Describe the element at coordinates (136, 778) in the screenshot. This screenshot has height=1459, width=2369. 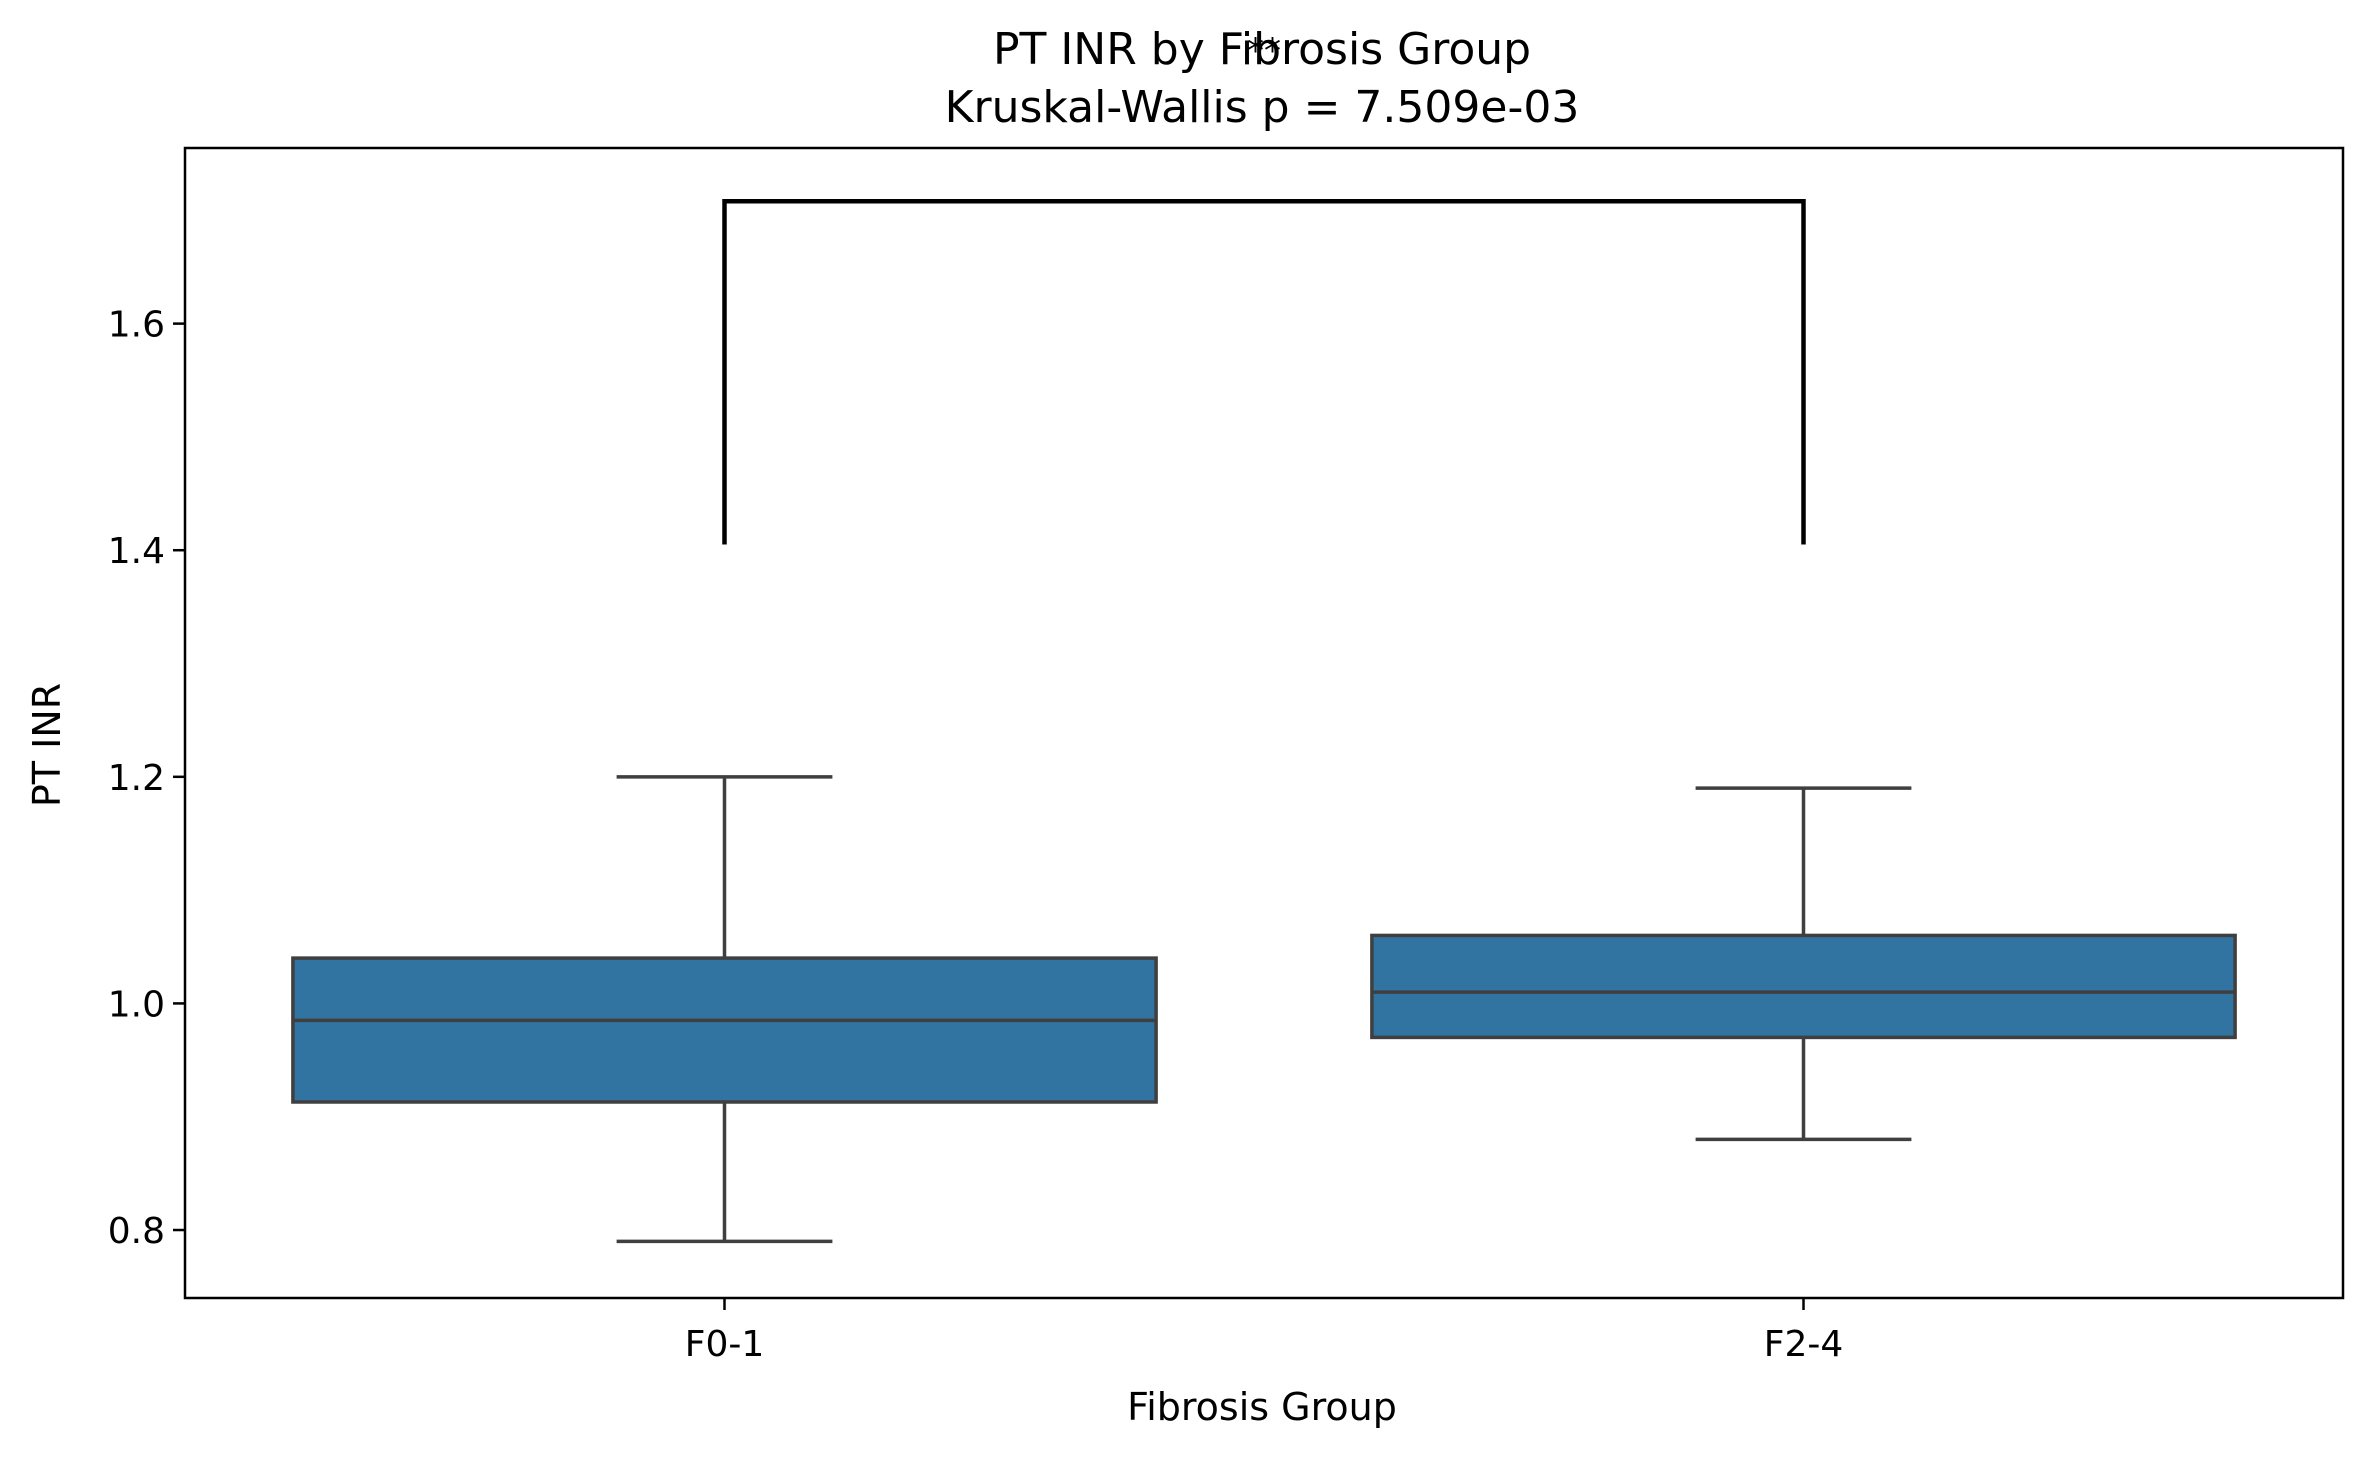
I see `y-tick-label: 1.2` at that location.